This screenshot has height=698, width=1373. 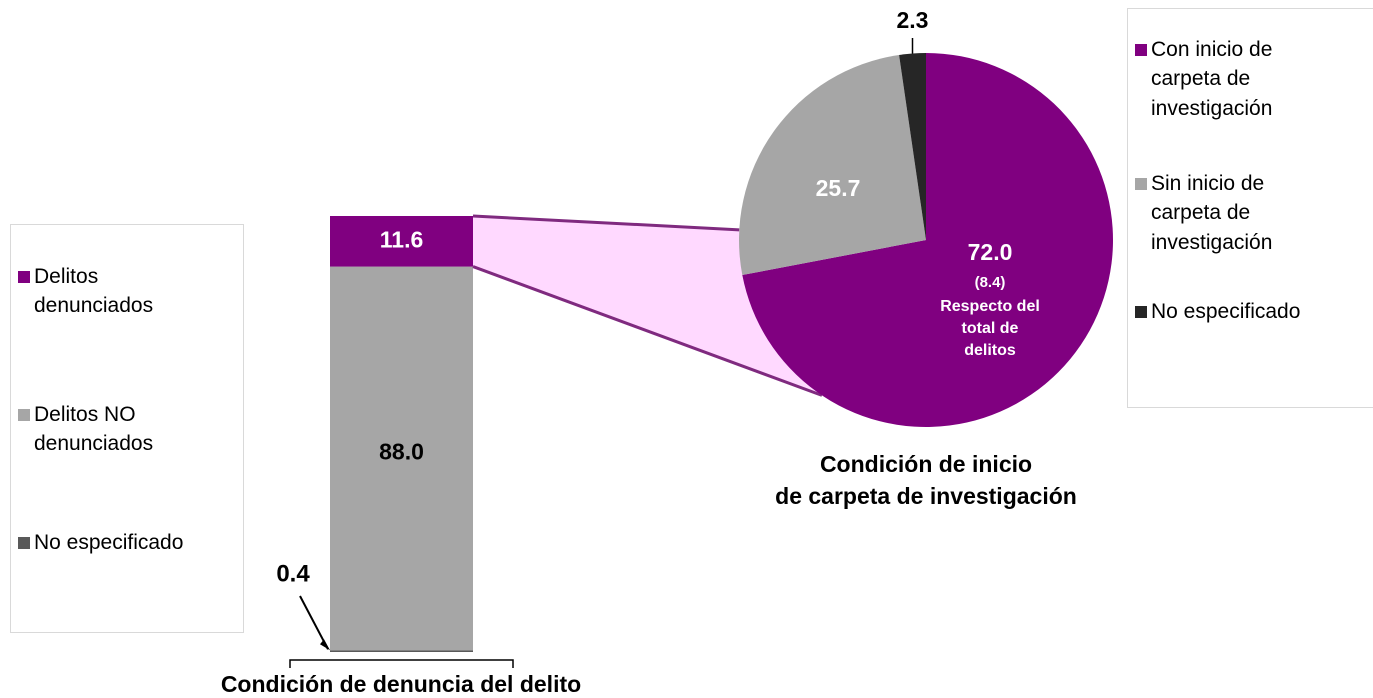 I want to click on annotation-value: (8.4), so click(x=990, y=282).